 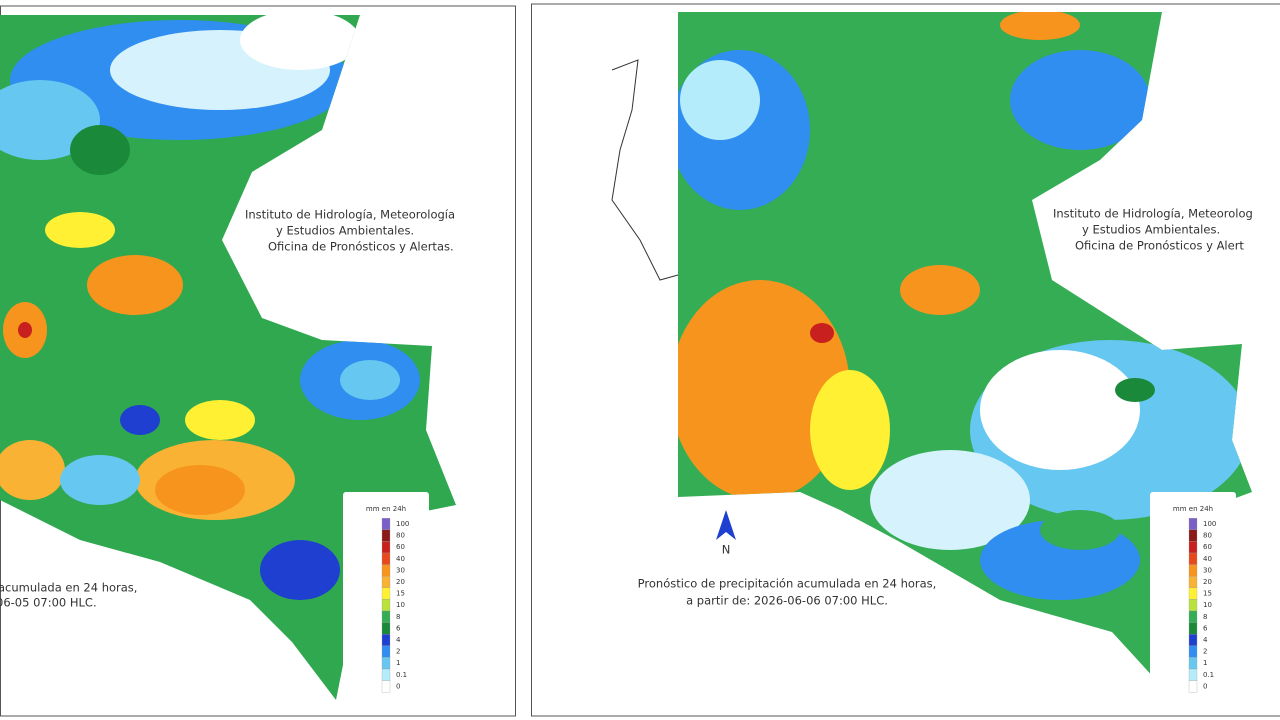 What do you see at coordinates (48, 603) in the screenshot?
I see `caption-line: 06-05 07:00 HLC.` at bounding box center [48, 603].